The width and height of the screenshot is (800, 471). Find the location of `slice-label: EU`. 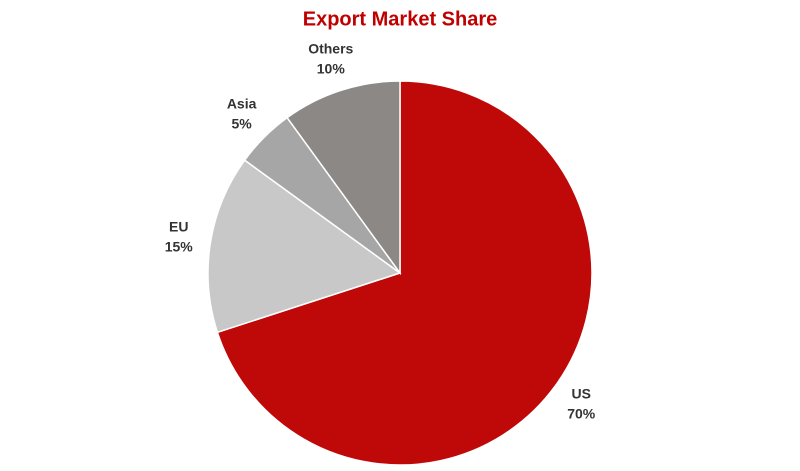

slice-label: EU is located at coordinates (178, 227).